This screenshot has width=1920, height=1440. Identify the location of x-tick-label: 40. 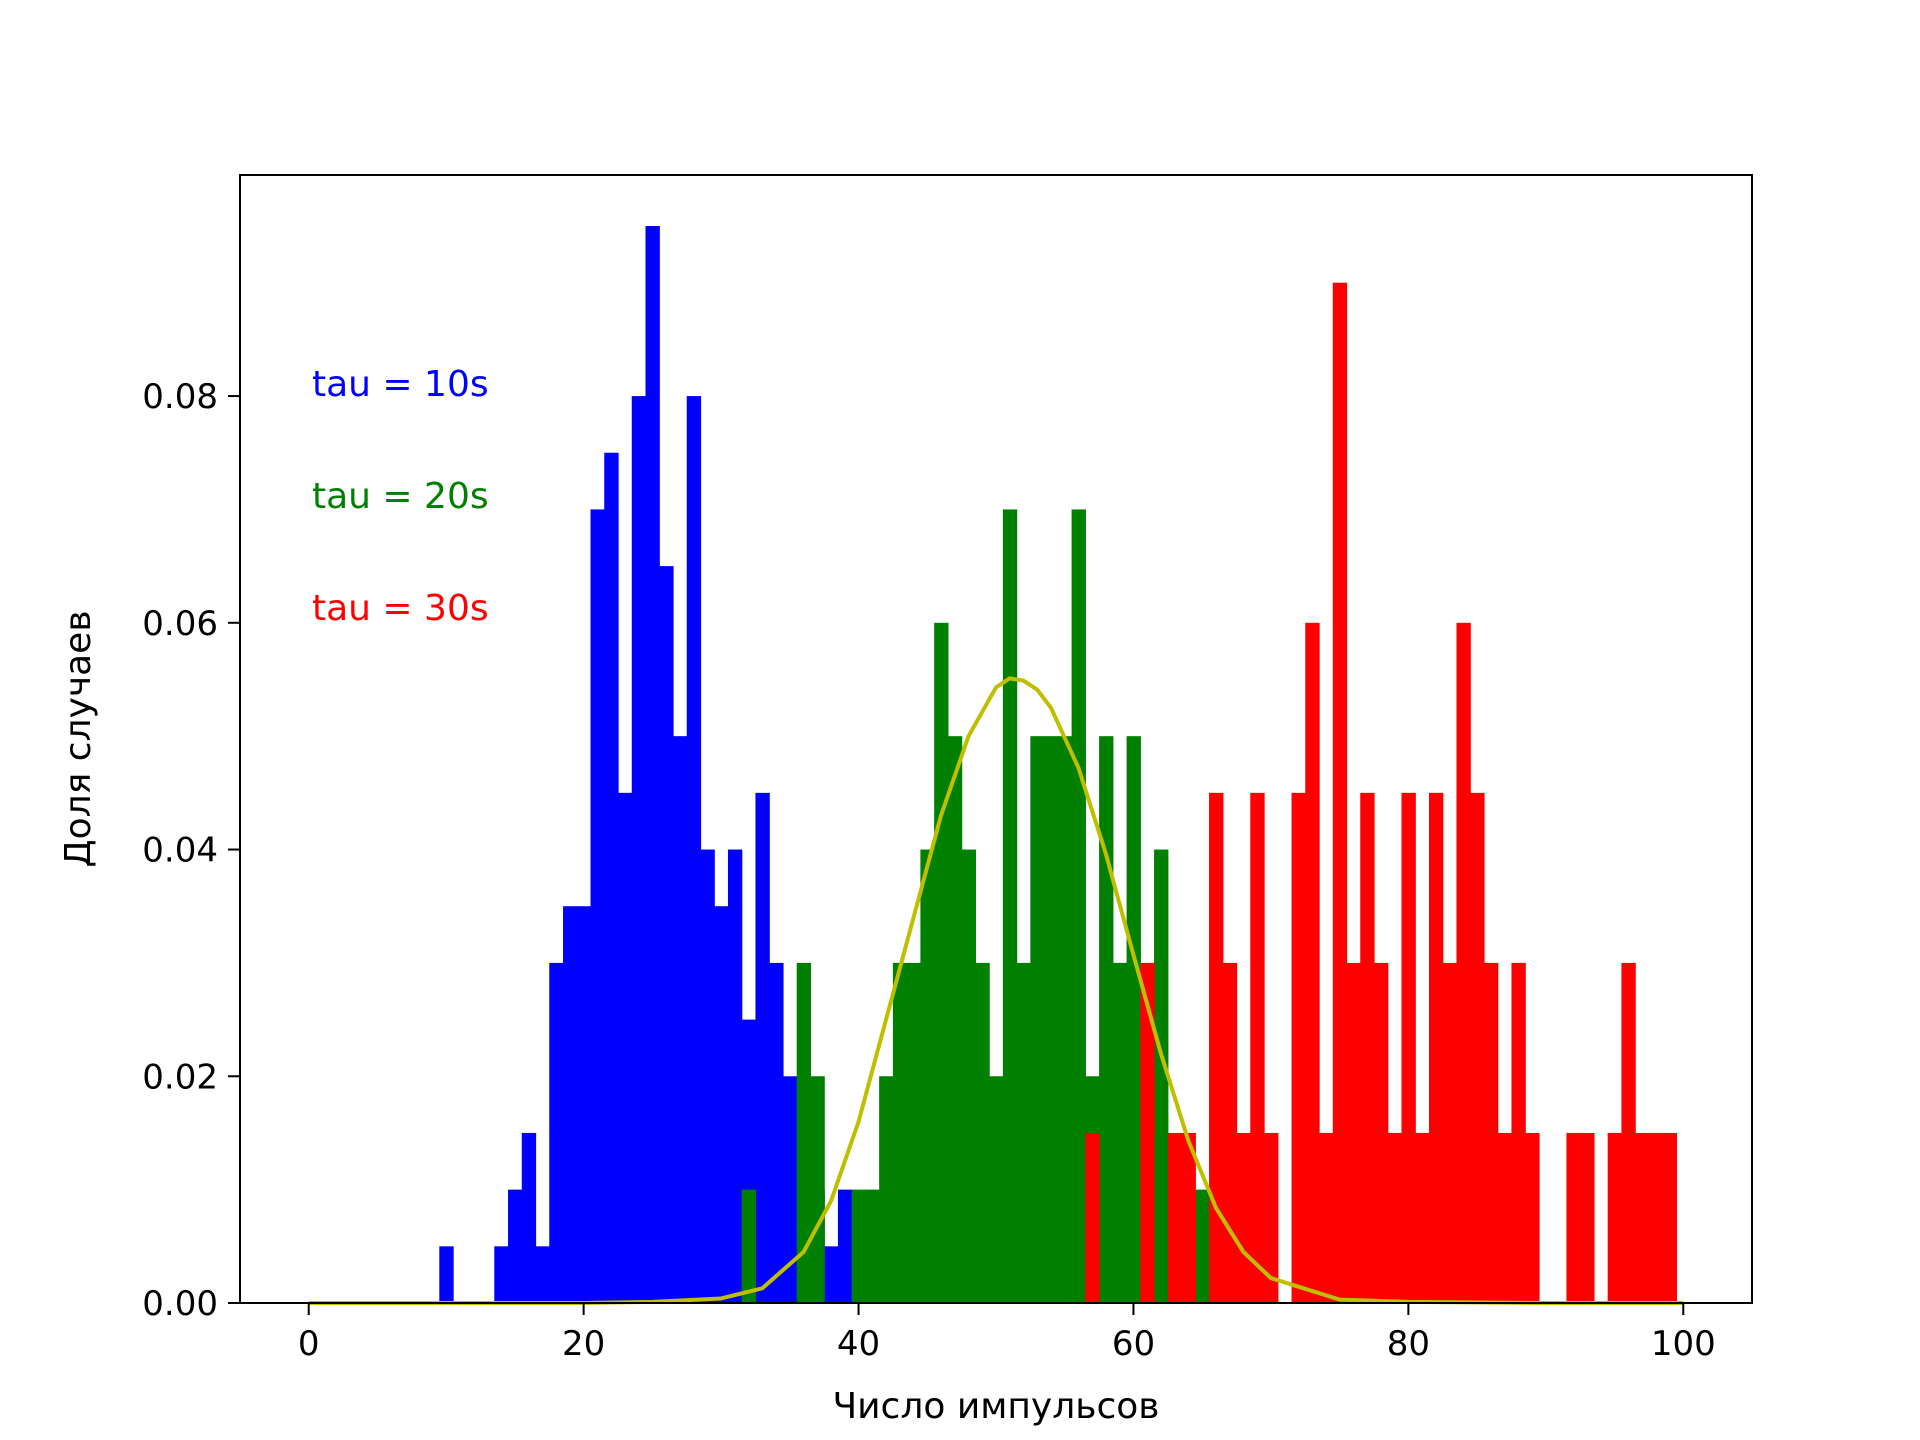
(858, 1344).